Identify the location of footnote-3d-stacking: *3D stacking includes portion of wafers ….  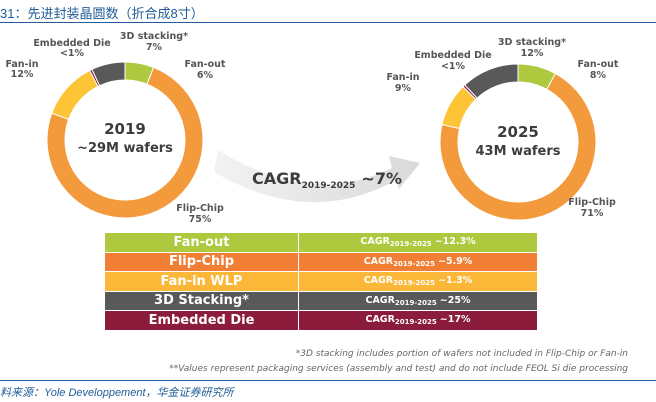
(461, 354).